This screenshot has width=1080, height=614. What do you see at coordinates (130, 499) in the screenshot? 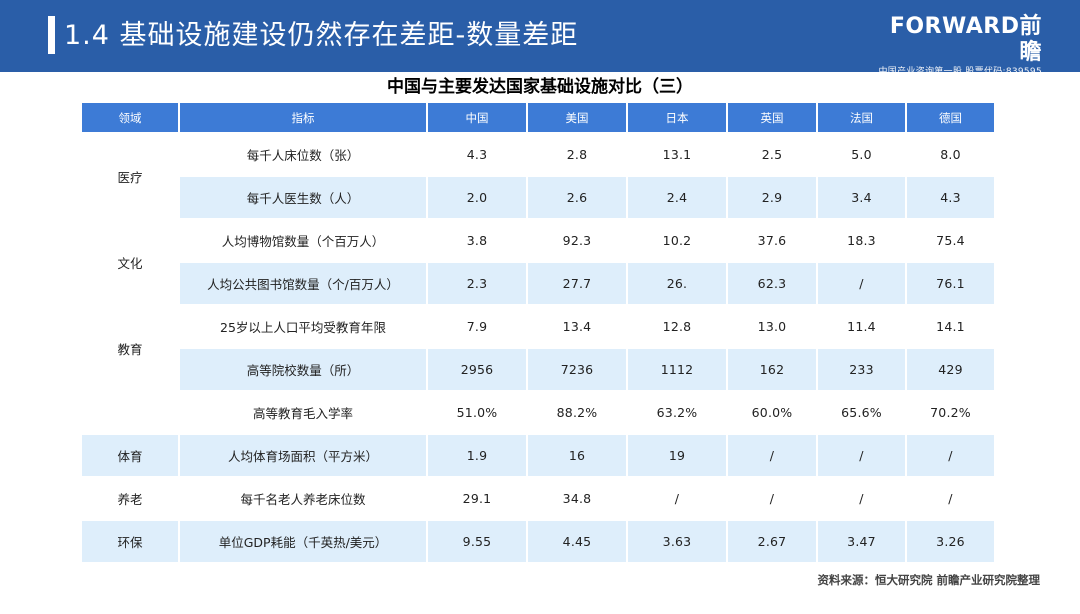
I see `domain-label: 养老` at bounding box center [130, 499].